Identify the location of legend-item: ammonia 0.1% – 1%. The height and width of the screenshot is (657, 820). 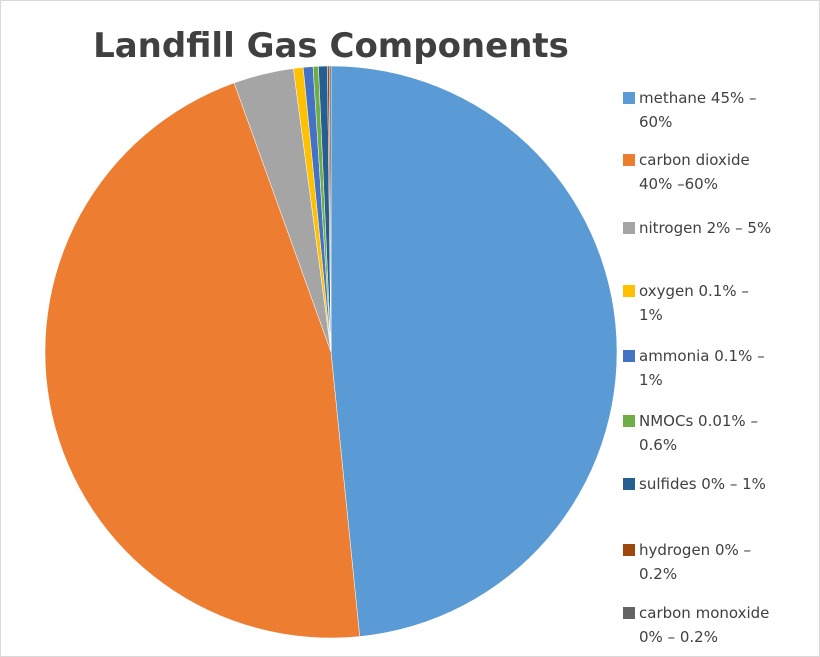
(721, 368).